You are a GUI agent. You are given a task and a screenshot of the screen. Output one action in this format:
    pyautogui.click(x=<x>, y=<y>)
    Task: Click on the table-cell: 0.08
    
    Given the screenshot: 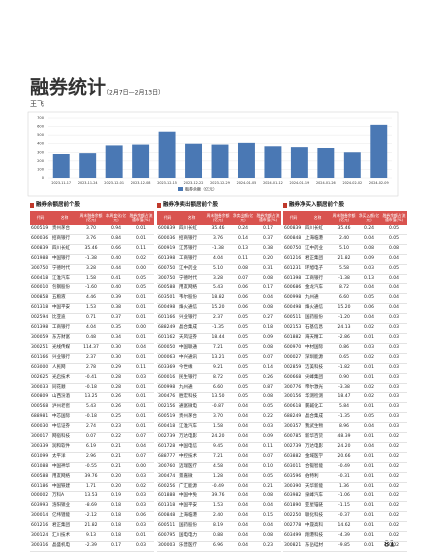 What is the action you would take?
    pyautogui.click(x=369, y=249)
    